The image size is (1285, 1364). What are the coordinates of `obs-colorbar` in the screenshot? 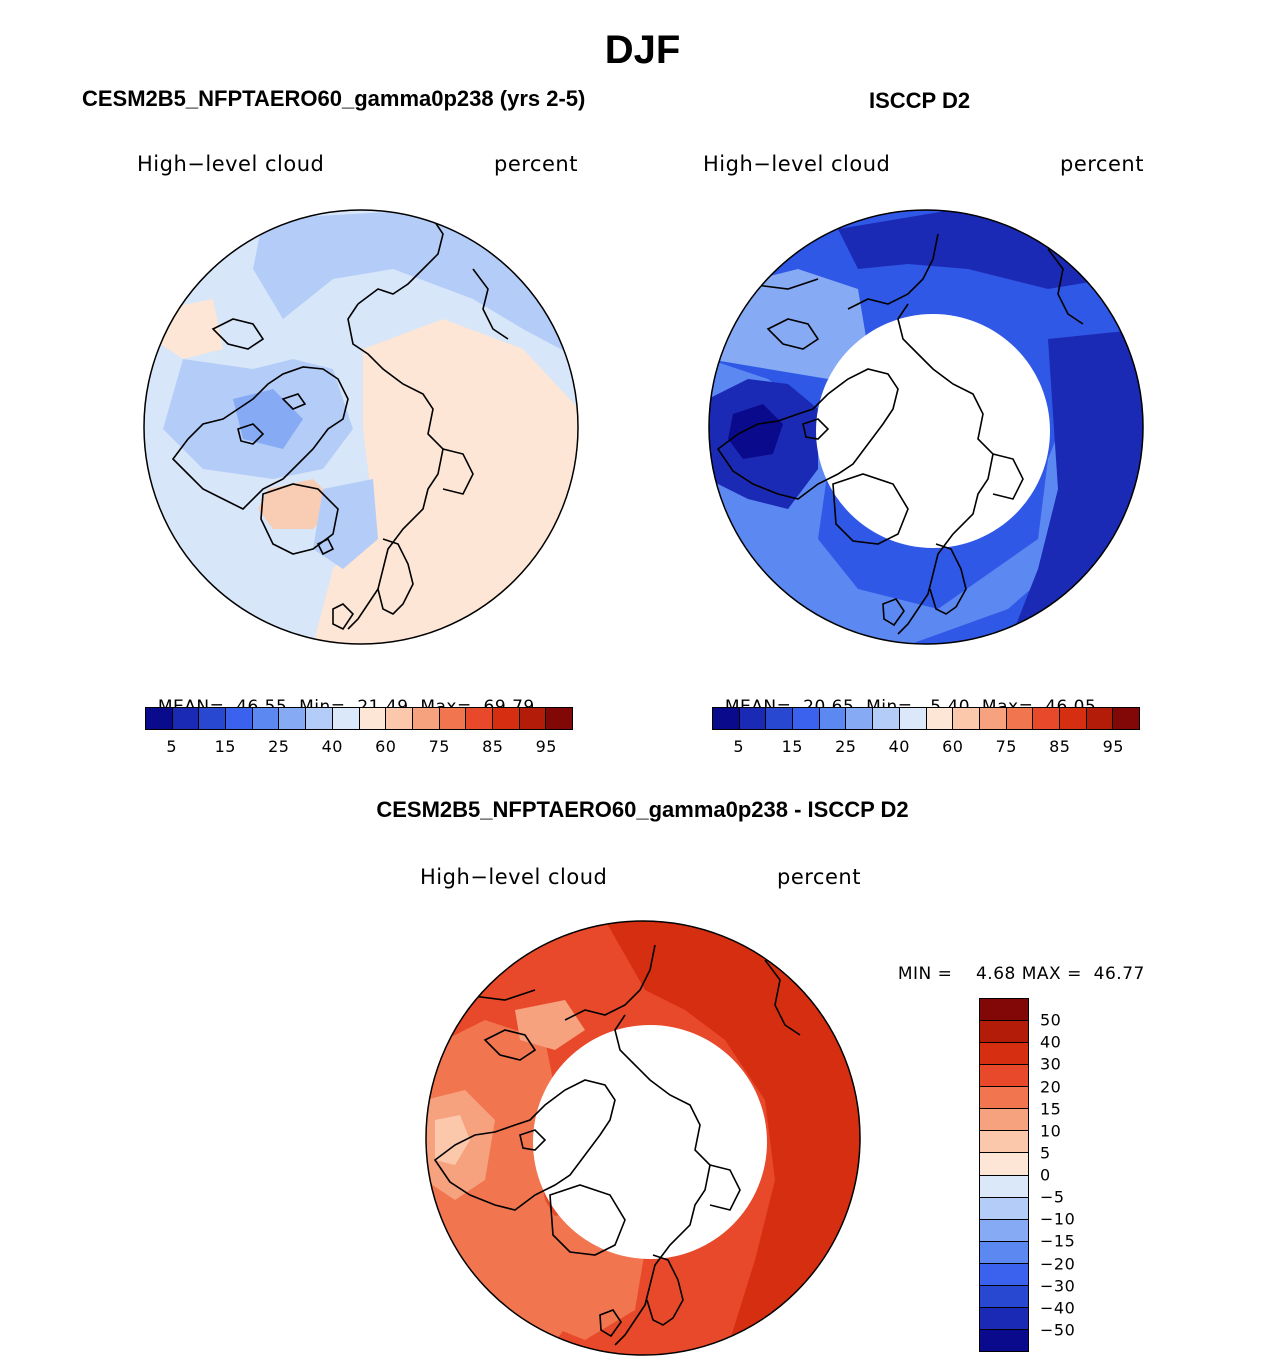 It's located at (926, 718).